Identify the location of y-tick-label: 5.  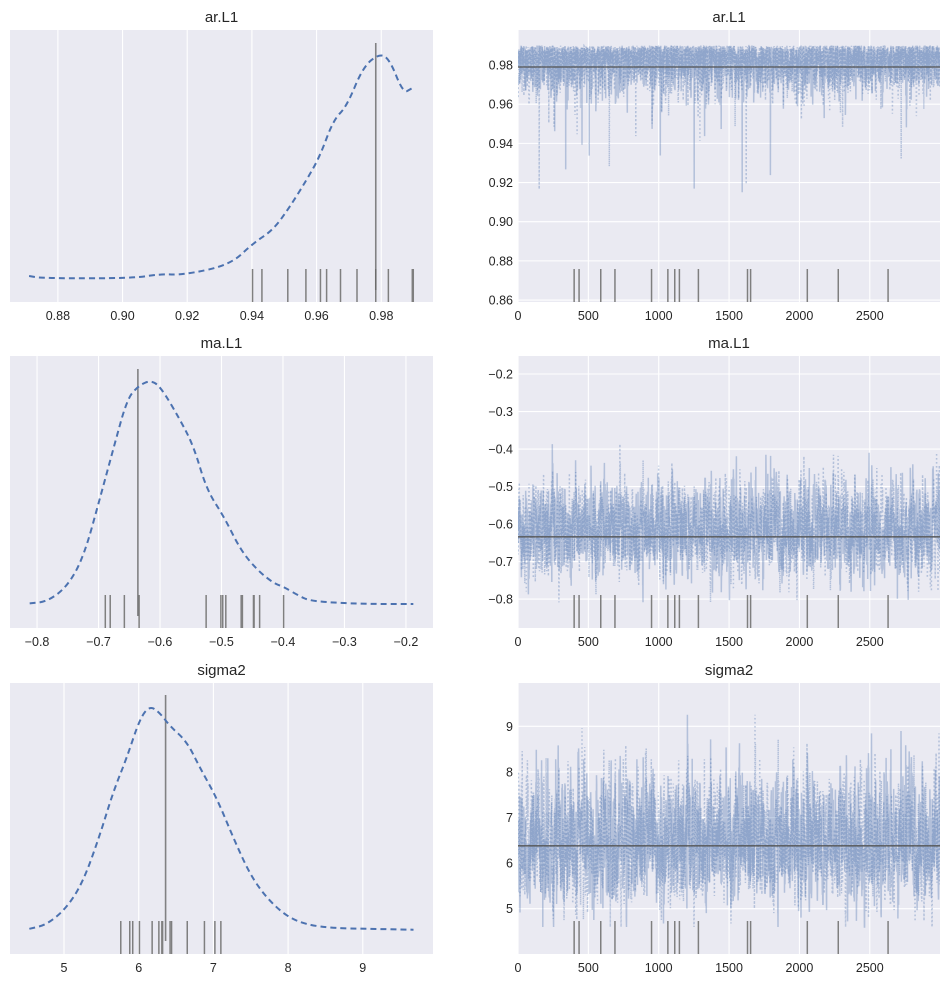
(509, 909).